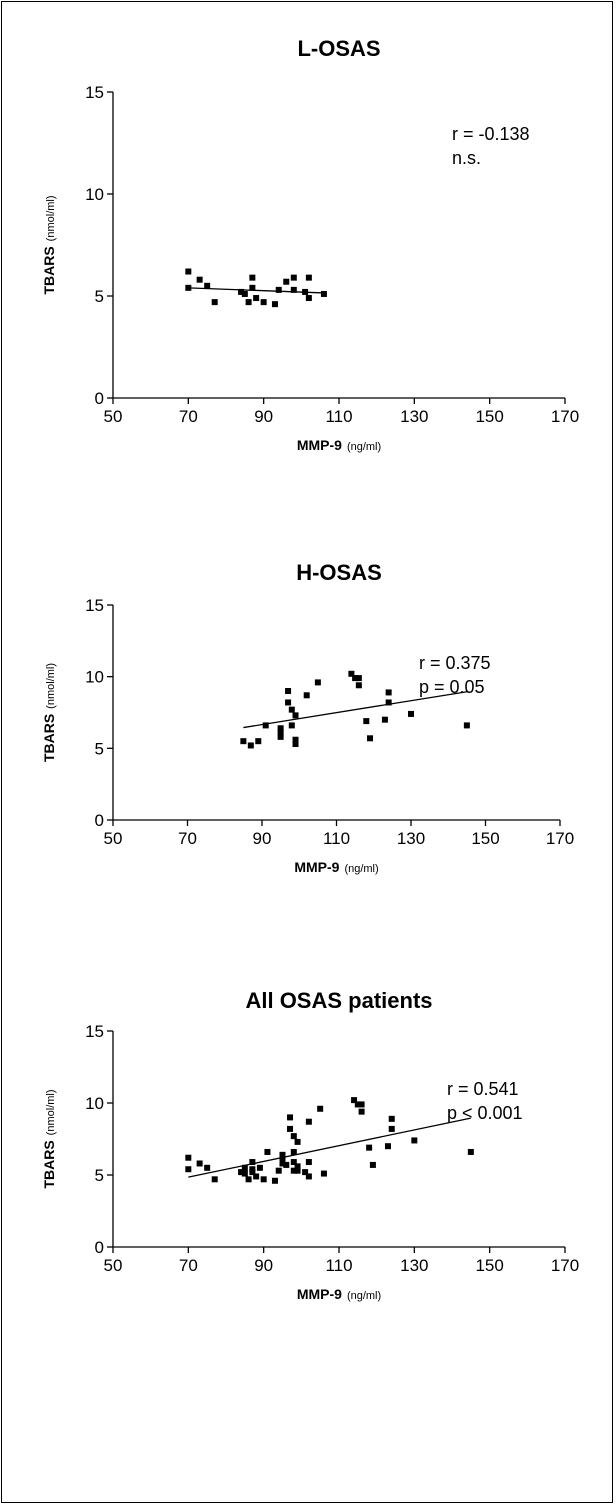  I want to click on x-tick-label: 50, so click(113, 838).